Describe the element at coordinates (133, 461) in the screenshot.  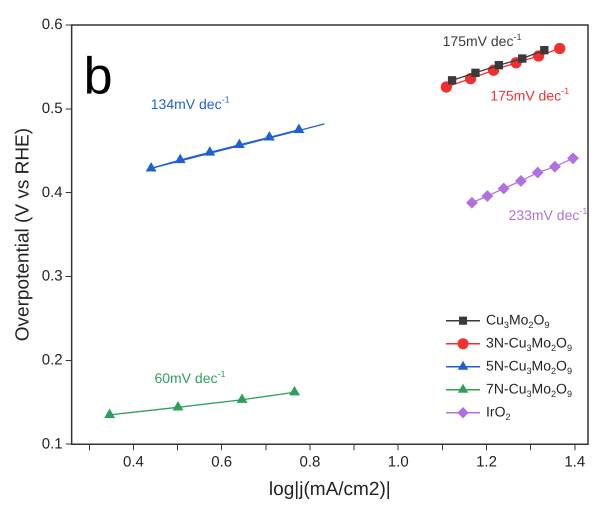
I see `x-tick-label: 0.4` at that location.